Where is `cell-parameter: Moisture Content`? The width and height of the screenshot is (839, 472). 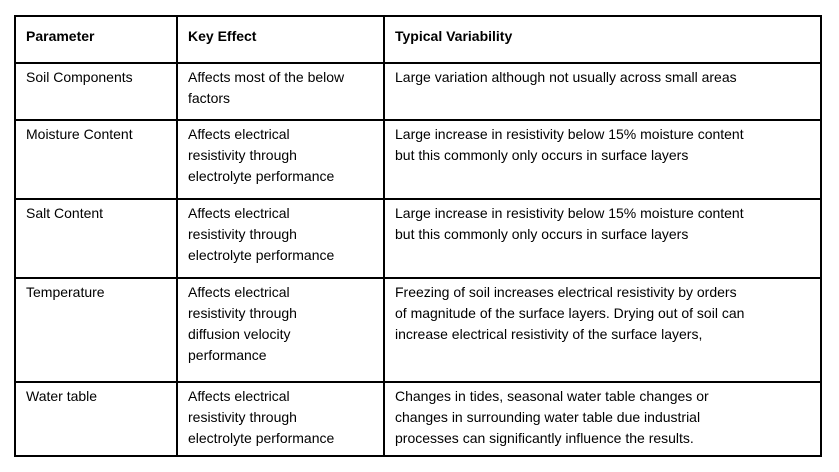 cell-parameter: Moisture Content is located at coordinates (96, 159).